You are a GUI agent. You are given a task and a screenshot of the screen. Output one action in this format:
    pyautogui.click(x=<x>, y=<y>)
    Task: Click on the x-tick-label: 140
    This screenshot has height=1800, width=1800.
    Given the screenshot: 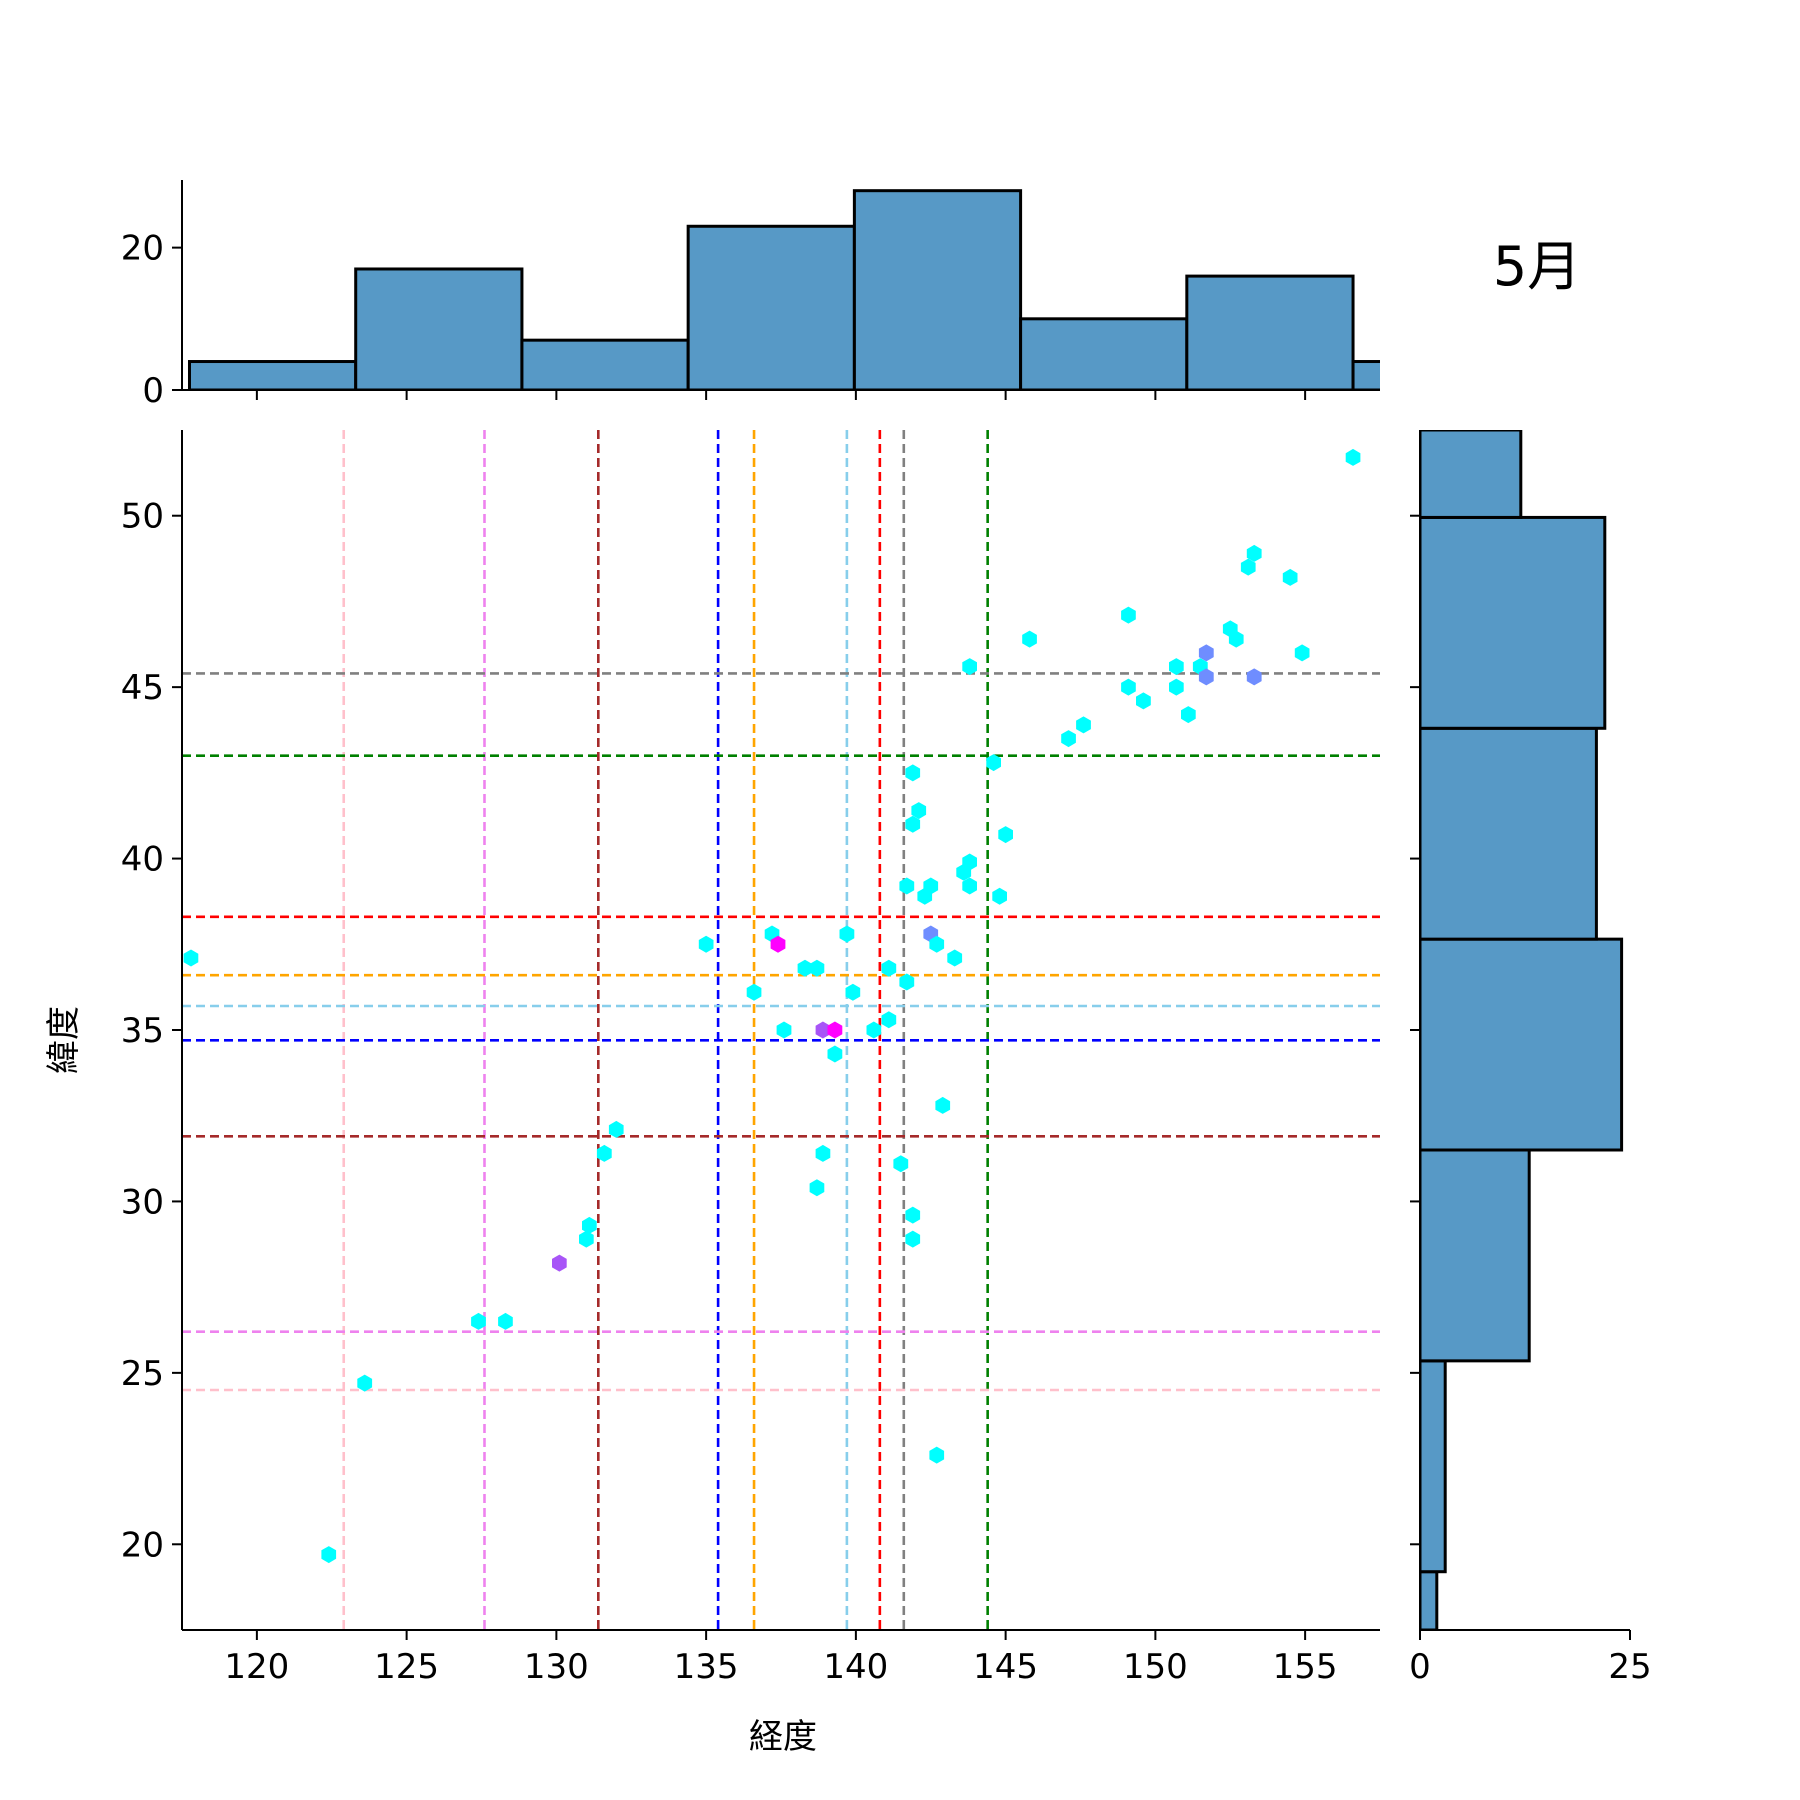 What is the action you would take?
    pyautogui.click(x=855, y=1667)
    